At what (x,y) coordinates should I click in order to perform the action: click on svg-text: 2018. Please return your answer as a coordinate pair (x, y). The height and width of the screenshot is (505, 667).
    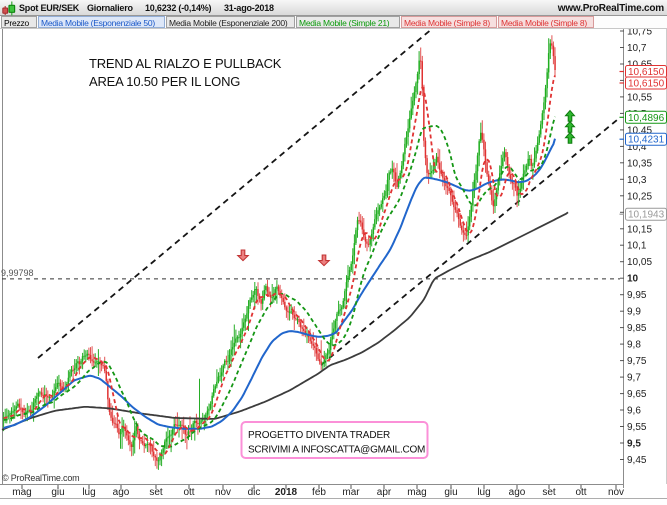
    Looking at the image, I should click on (286, 492).